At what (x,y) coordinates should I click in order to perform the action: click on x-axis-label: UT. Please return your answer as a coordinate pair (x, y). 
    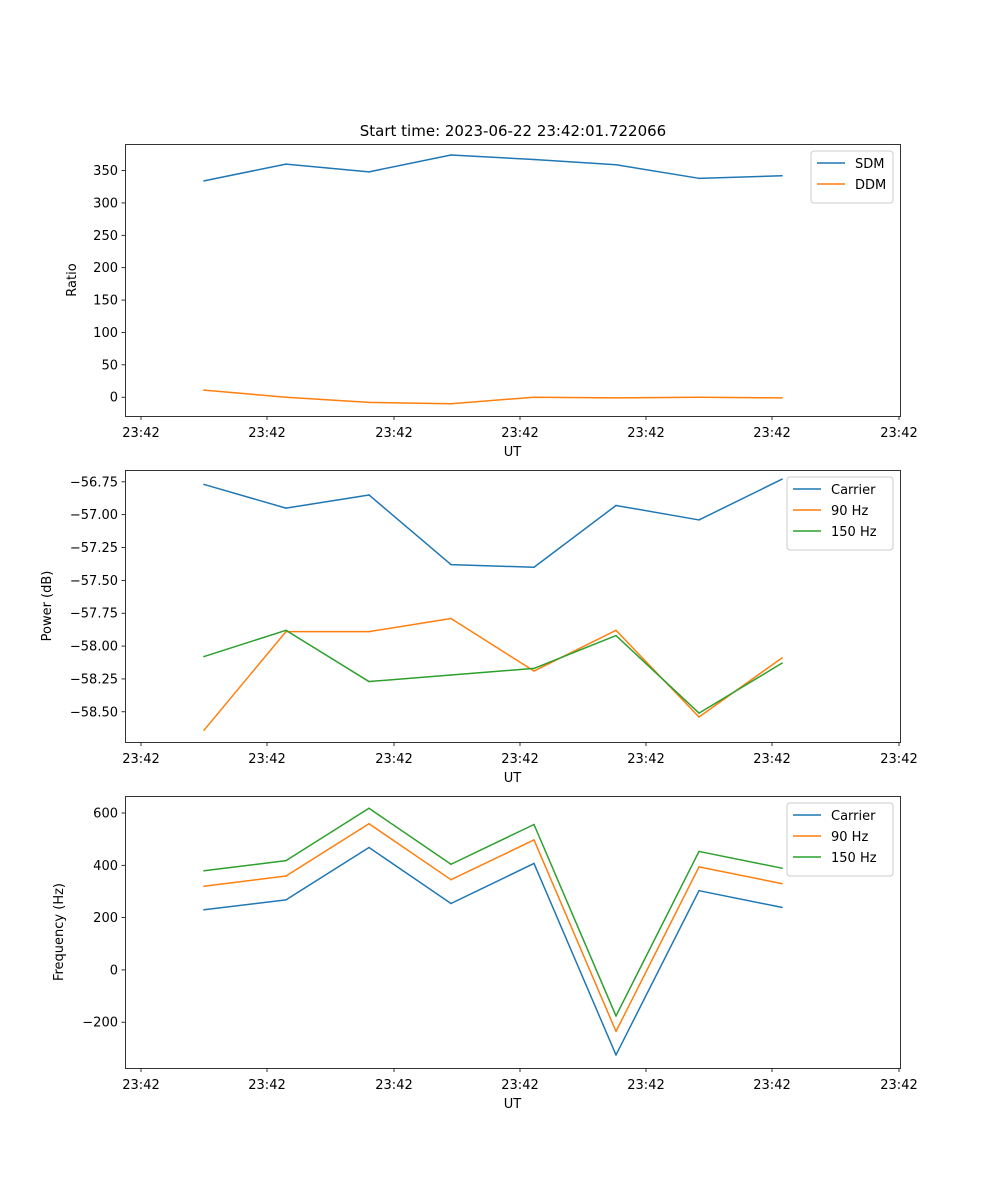
    Looking at the image, I should click on (513, 452).